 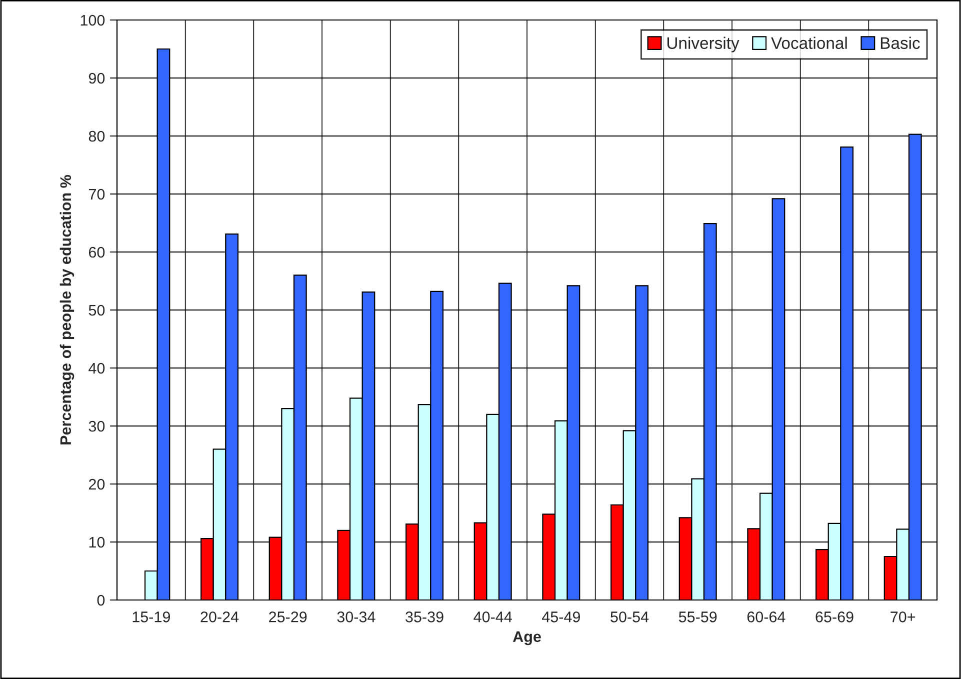 What do you see at coordinates (96, 426) in the screenshot?
I see `y-tick-label: 30` at bounding box center [96, 426].